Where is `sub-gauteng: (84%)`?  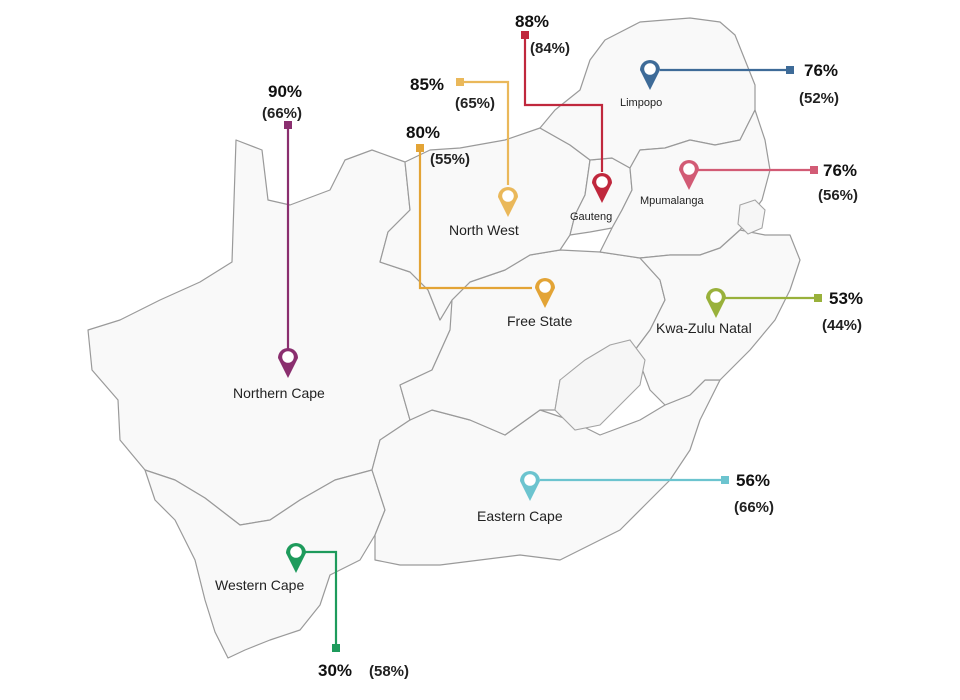 sub-gauteng: (84%) is located at coordinates (550, 48).